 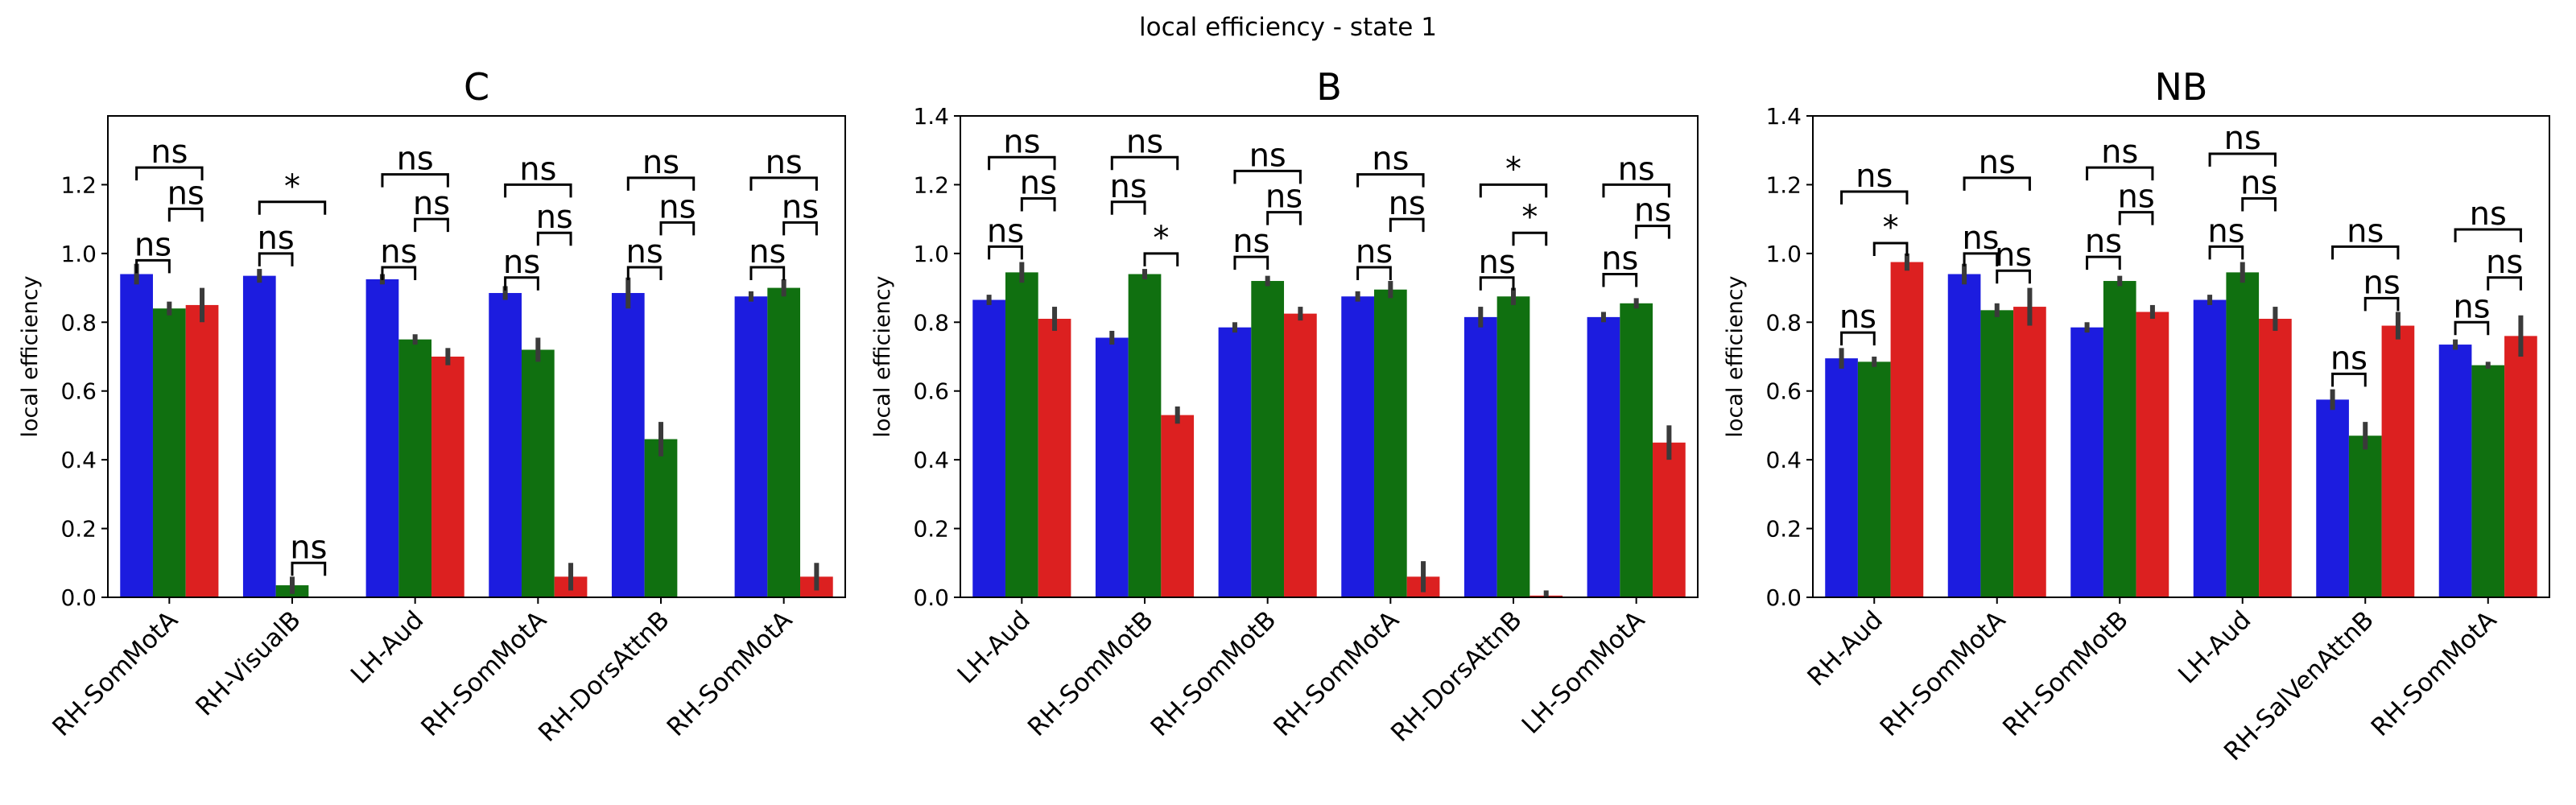 I want to click on y-tick-label: 1.4, so click(x=931, y=116).